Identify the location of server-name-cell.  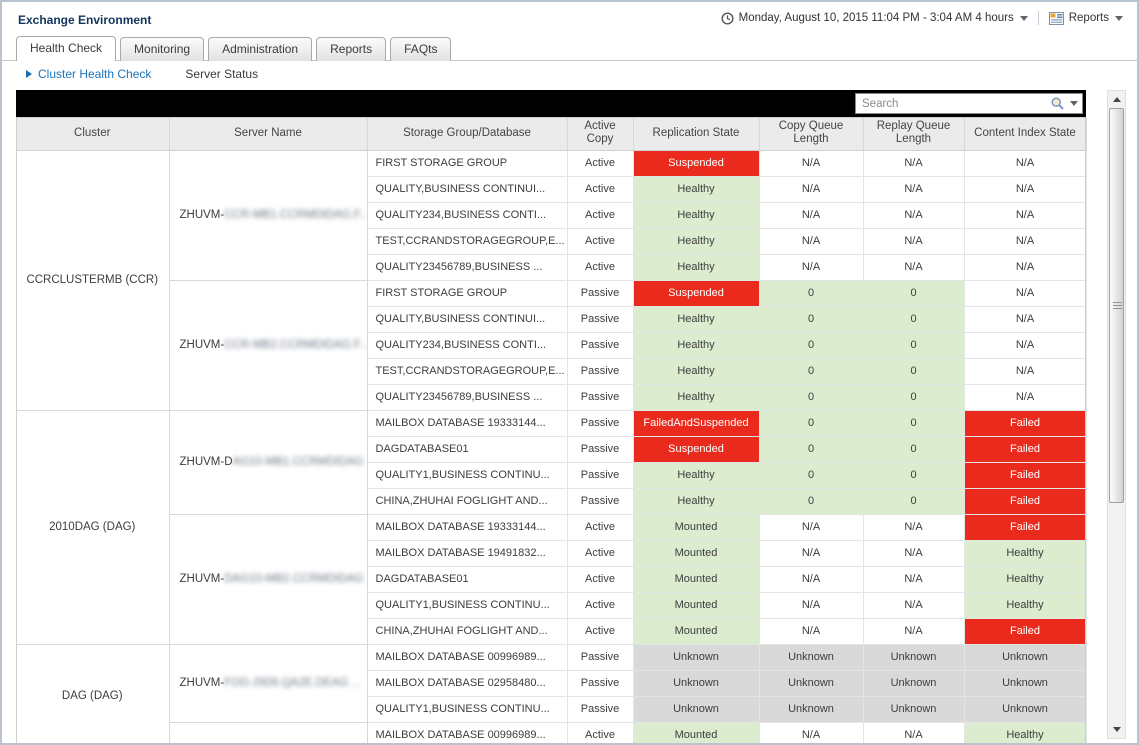
(268, 732).